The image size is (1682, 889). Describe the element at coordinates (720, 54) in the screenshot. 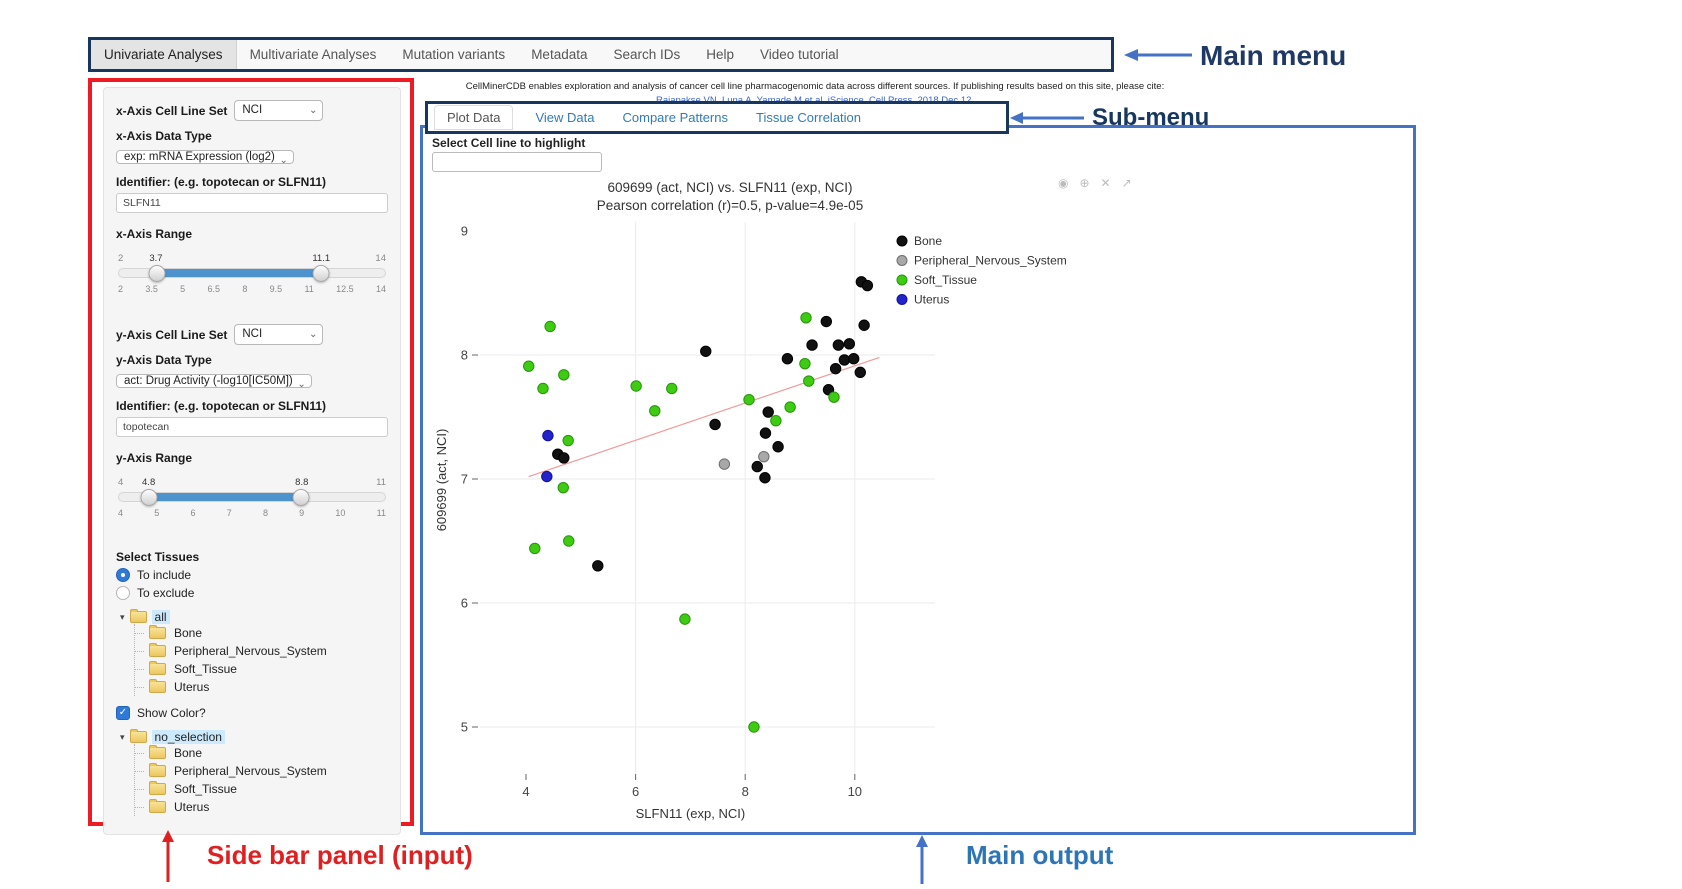

I see `menu-item-help: Help` at that location.